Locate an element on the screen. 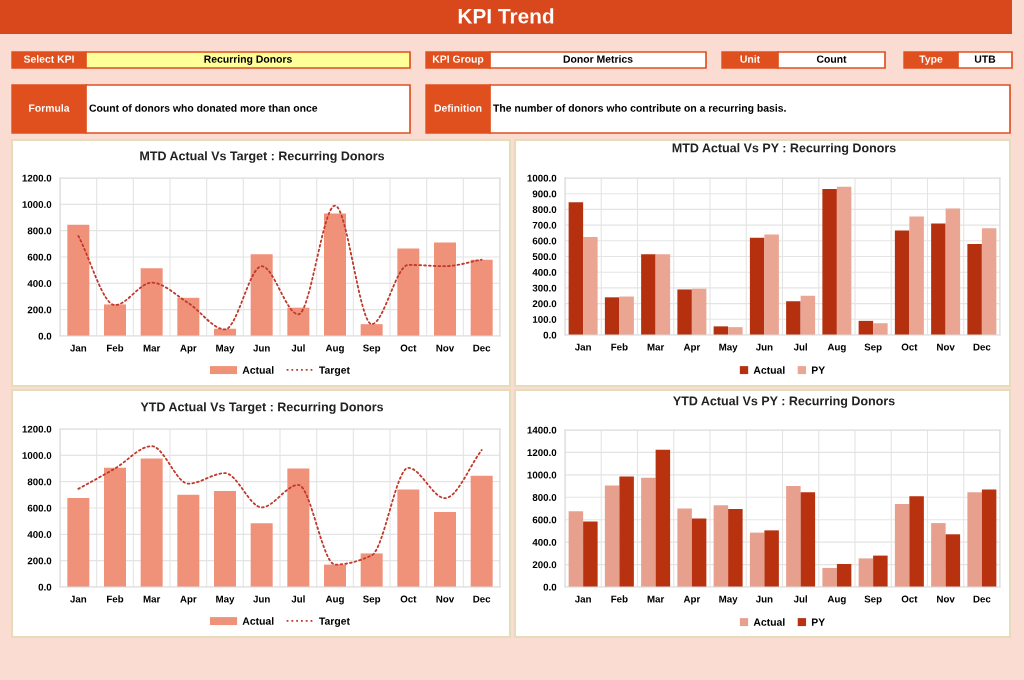 The image size is (1024, 680). chart-title: YTD Actual Vs Target : Recurring Donors is located at coordinates (262, 408).